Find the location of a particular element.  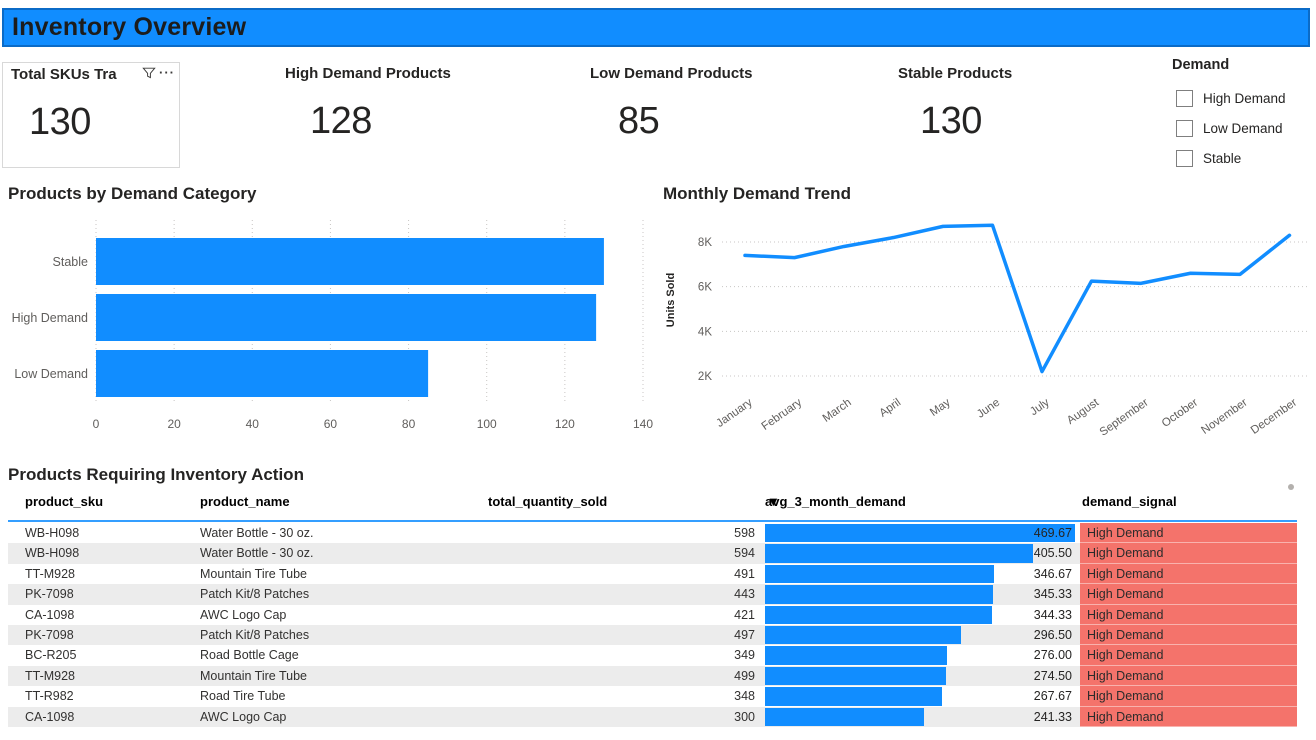

kpi-card-low-demand: Low Demand Products 85 is located at coordinates (694, 115).